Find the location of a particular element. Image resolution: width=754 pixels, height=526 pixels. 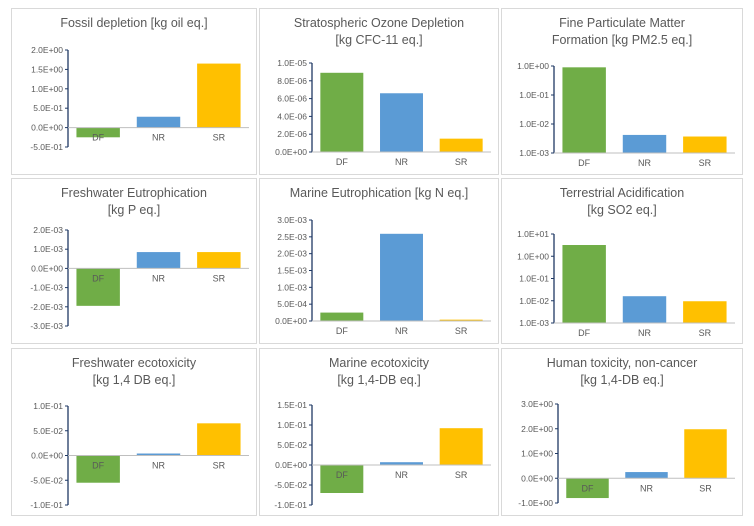

y-tick-label: 5.0E-04 is located at coordinates (292, 304).